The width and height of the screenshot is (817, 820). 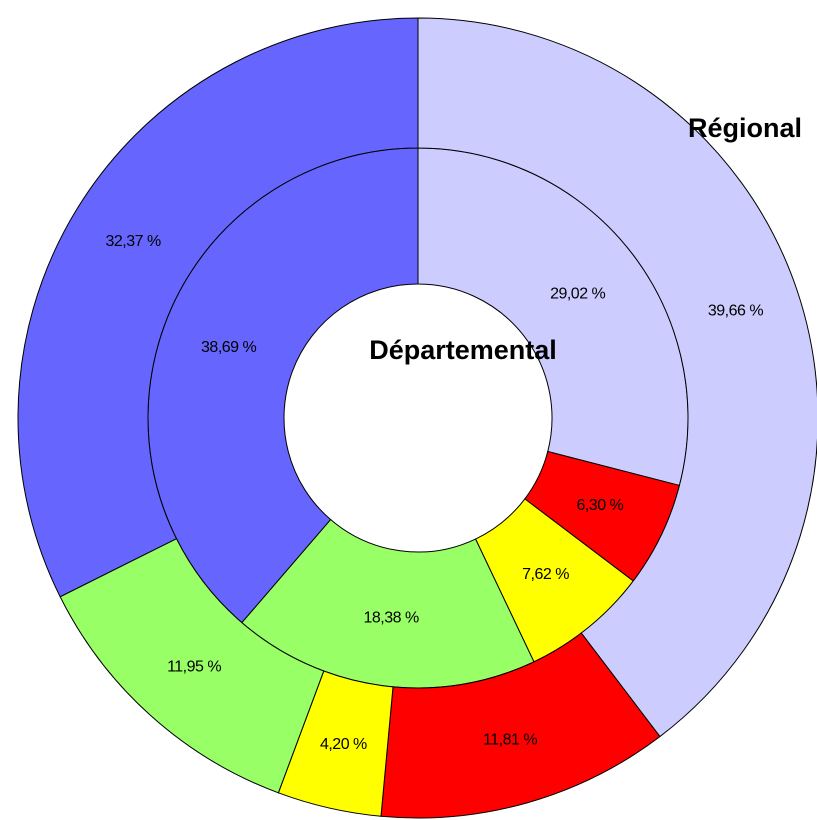 What do you see at coordinates (343, 744) in the screenshot?
I see `value-label: 4,20 %` at bounding box center [343, 744].